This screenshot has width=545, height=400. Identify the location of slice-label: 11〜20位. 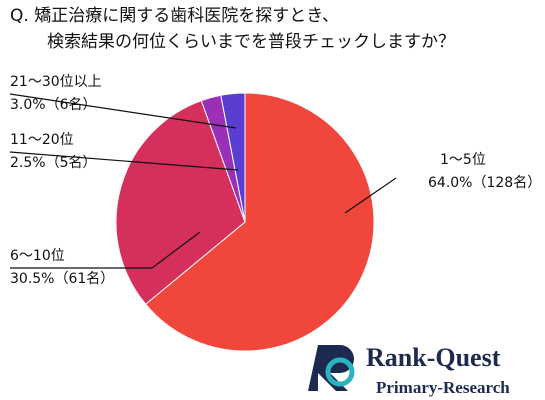
(42, 140).